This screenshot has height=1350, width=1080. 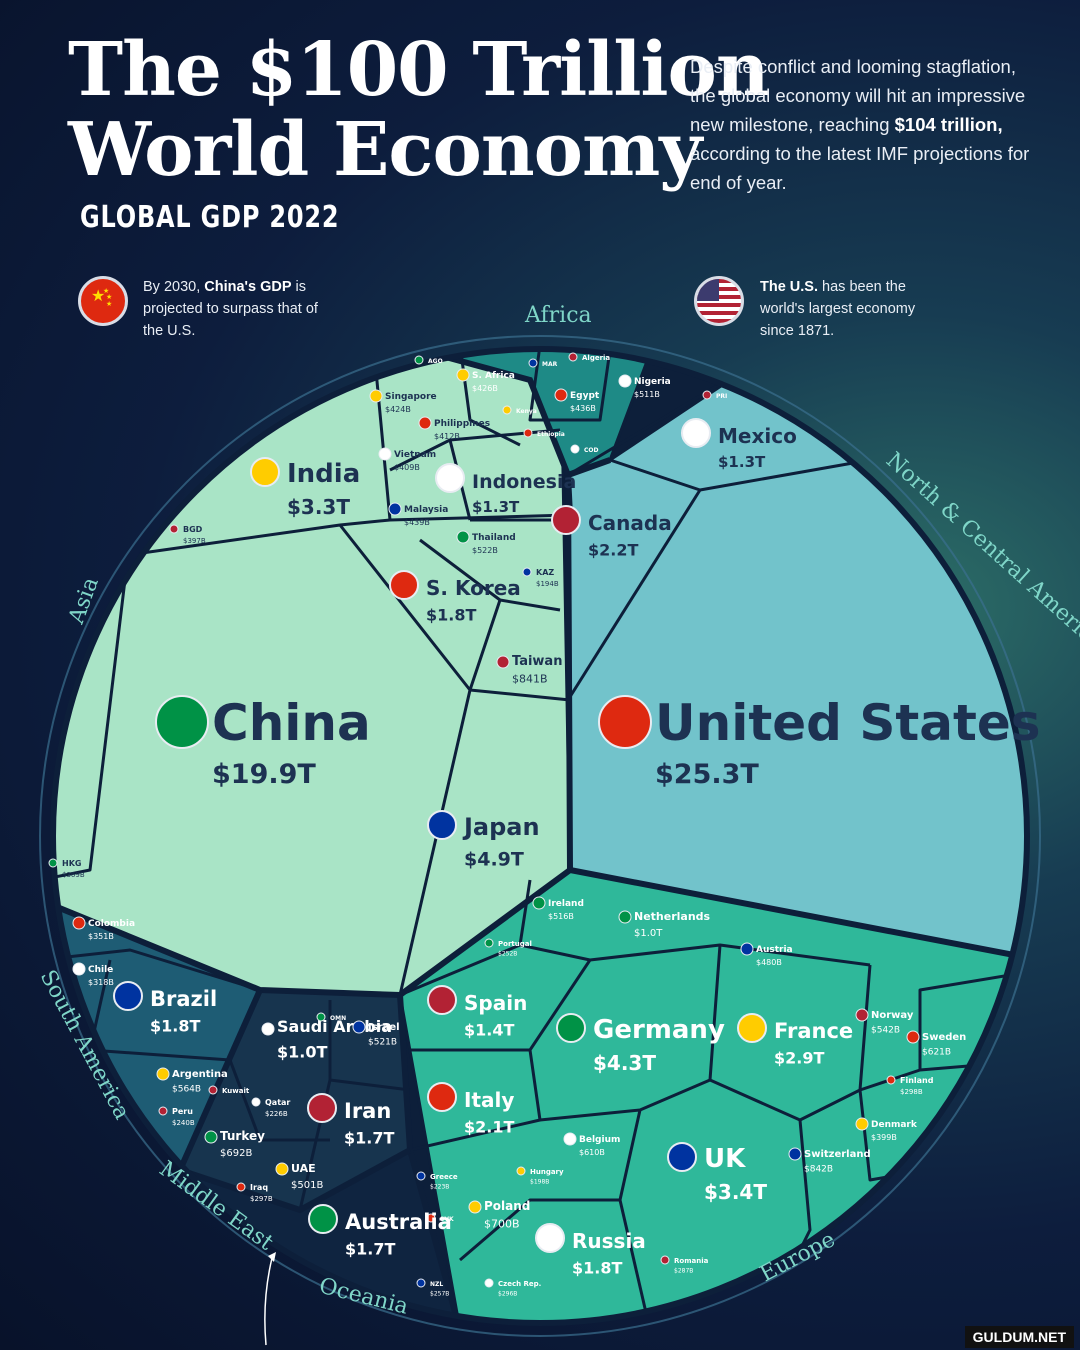 What do you see at coordinates (163, 1074) in the screenshot?
I see `flag-icon-argentina` at bounding box center [163, 1074].